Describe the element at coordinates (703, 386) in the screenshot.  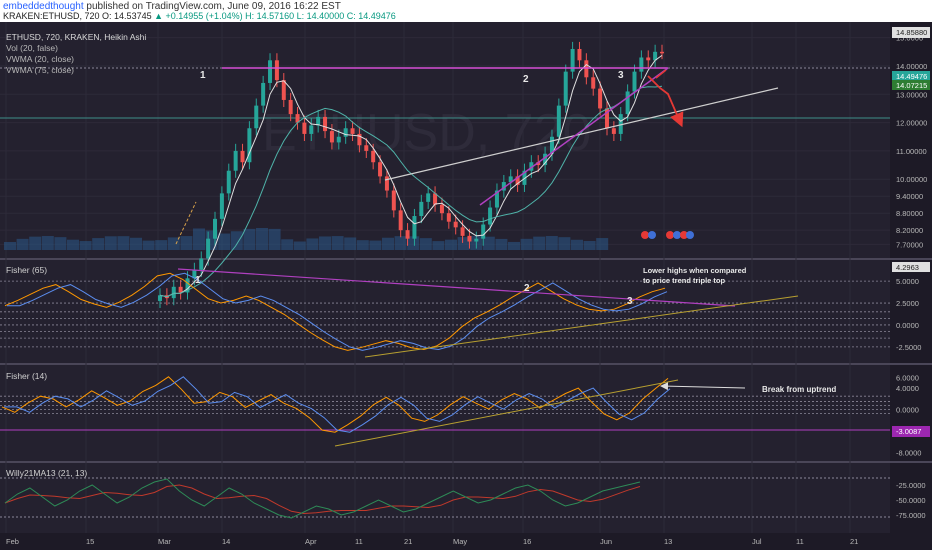
I see `break-arrow` at that location.